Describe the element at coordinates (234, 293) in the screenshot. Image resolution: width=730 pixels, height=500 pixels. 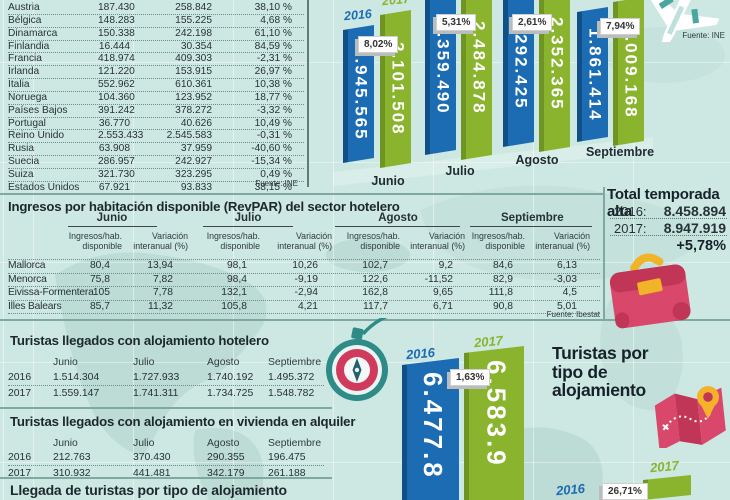
I see `cell: 132,1` at that location.